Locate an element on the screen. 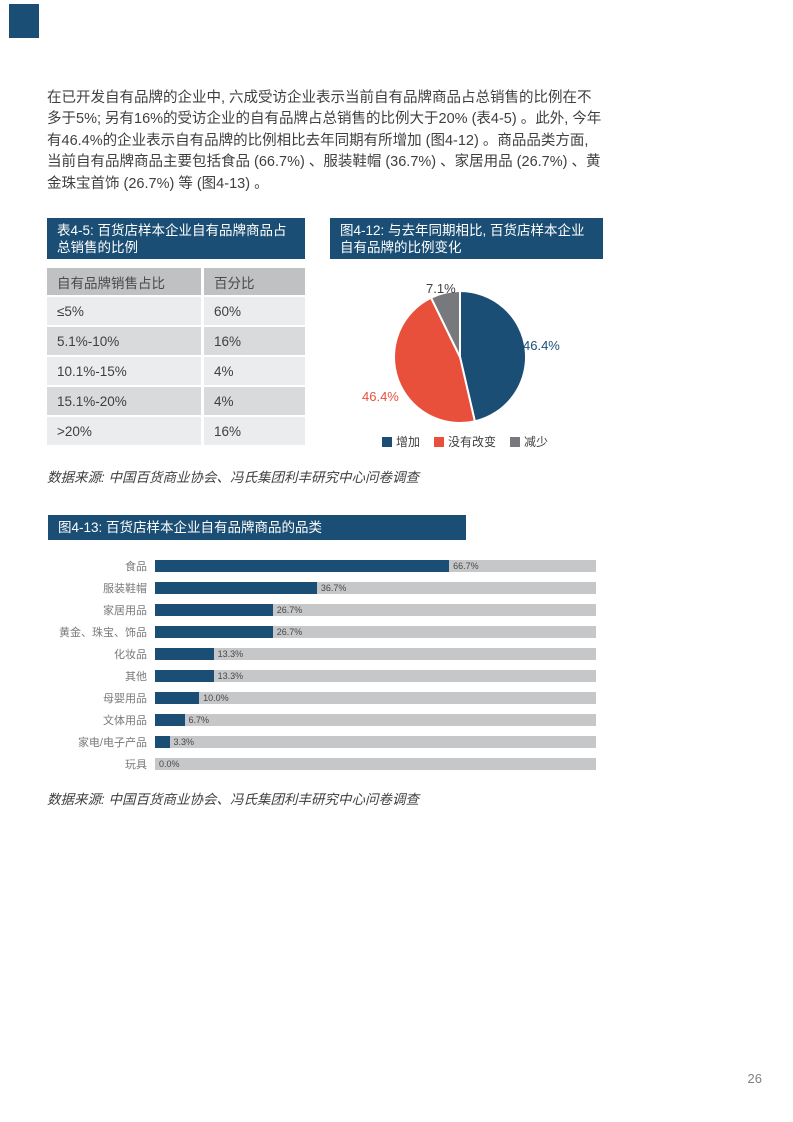 The height and width of the screenshot is (1122, 793). bar-value: 10.0% is located at coordinates (216, 698).